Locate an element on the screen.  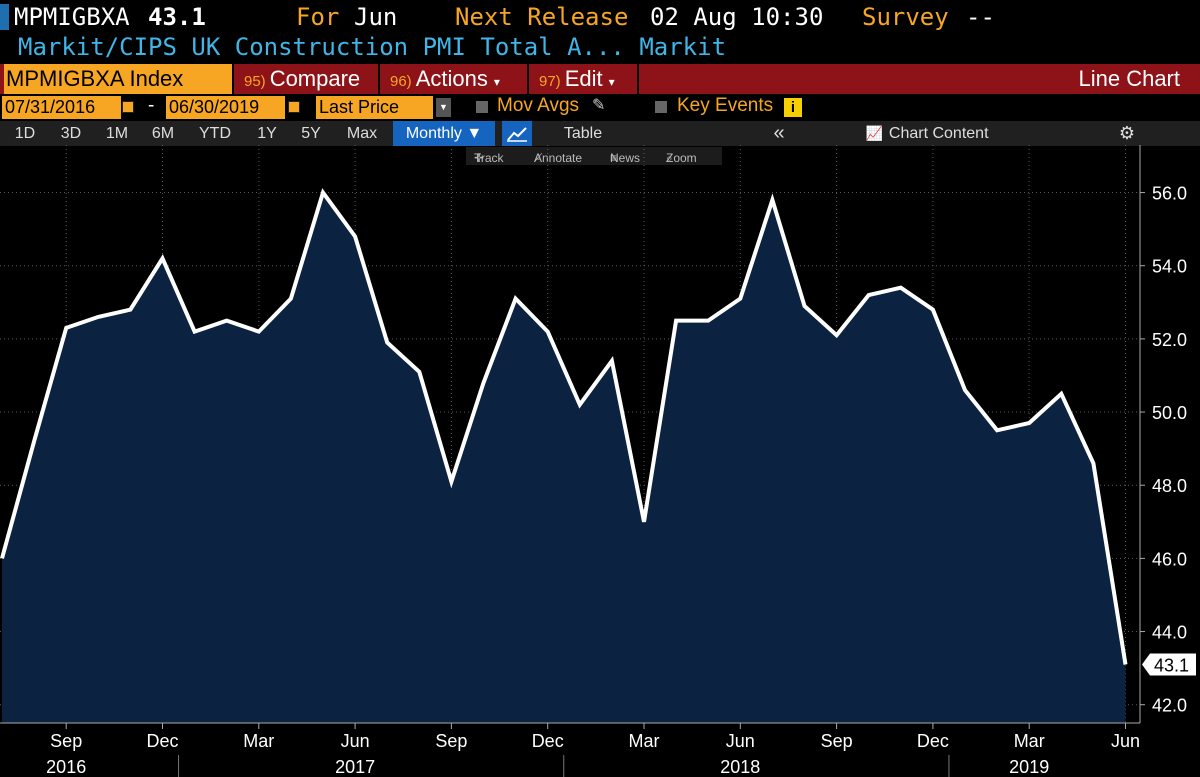
chart-content-label: Chart Content is located at coordinates (938, 133).